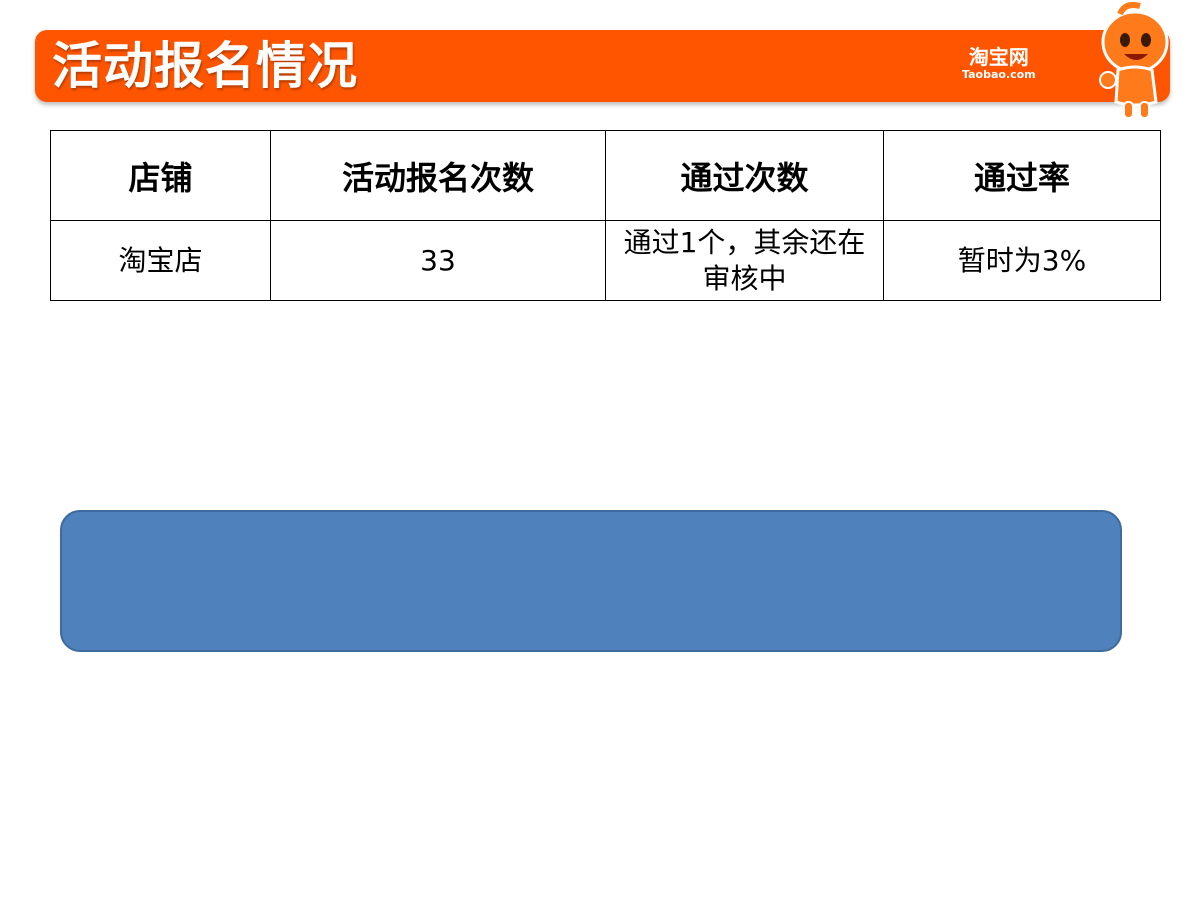 The height and width of the screenshot is (900, 1200). I want to click on logo-cn: 淘宝网, so click(998, 57).